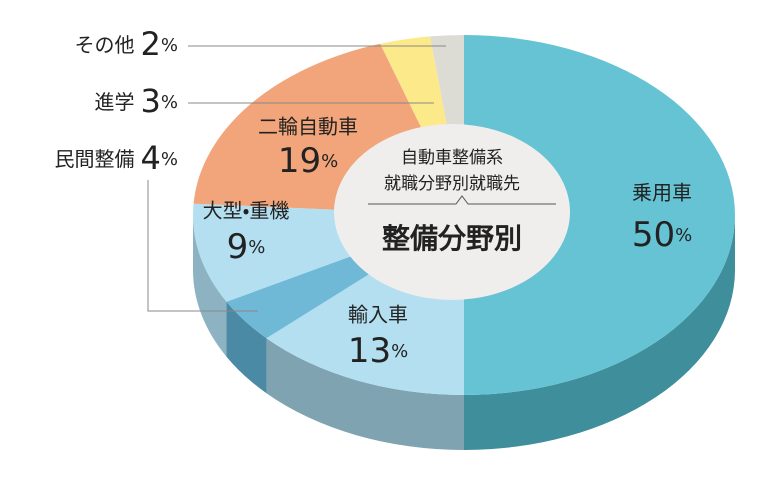 Image resolution: width=768 pixels, height=480 pixels. What do you see at coordinates (452, 184) in the screenshot?
I see `subtitle: 就職分野別就職先` at bounding box center [452, 184].